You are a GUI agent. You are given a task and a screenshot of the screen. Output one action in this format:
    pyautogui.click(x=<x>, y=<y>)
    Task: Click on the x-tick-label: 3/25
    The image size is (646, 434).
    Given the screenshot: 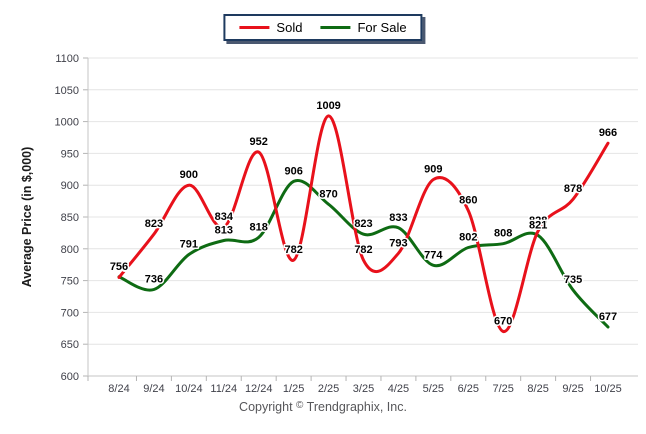 What is the action you would take?
    pyautogui.click(x=363, y=389)
    